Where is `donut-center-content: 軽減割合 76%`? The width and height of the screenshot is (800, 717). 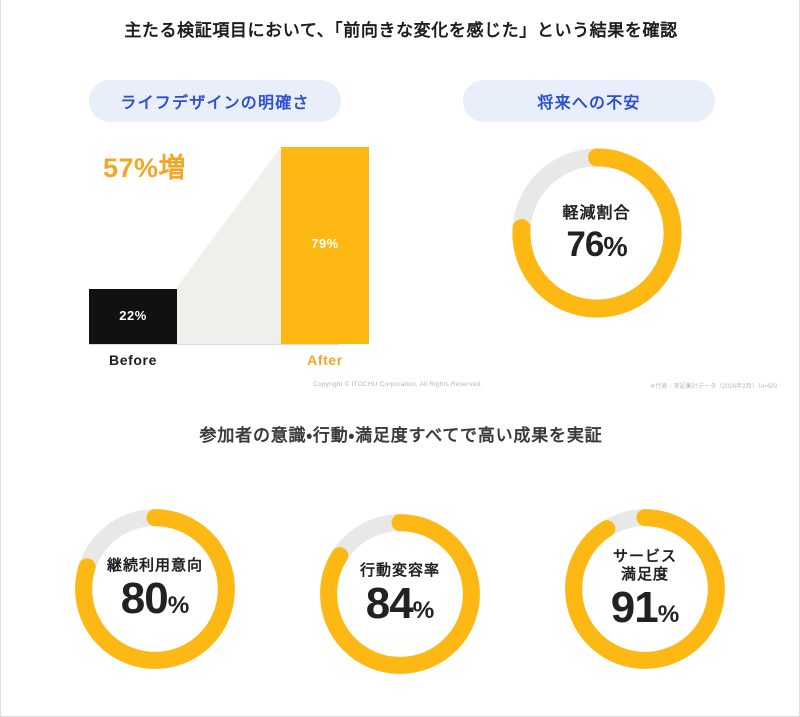 donut-center-content: 軽減割合 76% is located at coordinates (597, 233).